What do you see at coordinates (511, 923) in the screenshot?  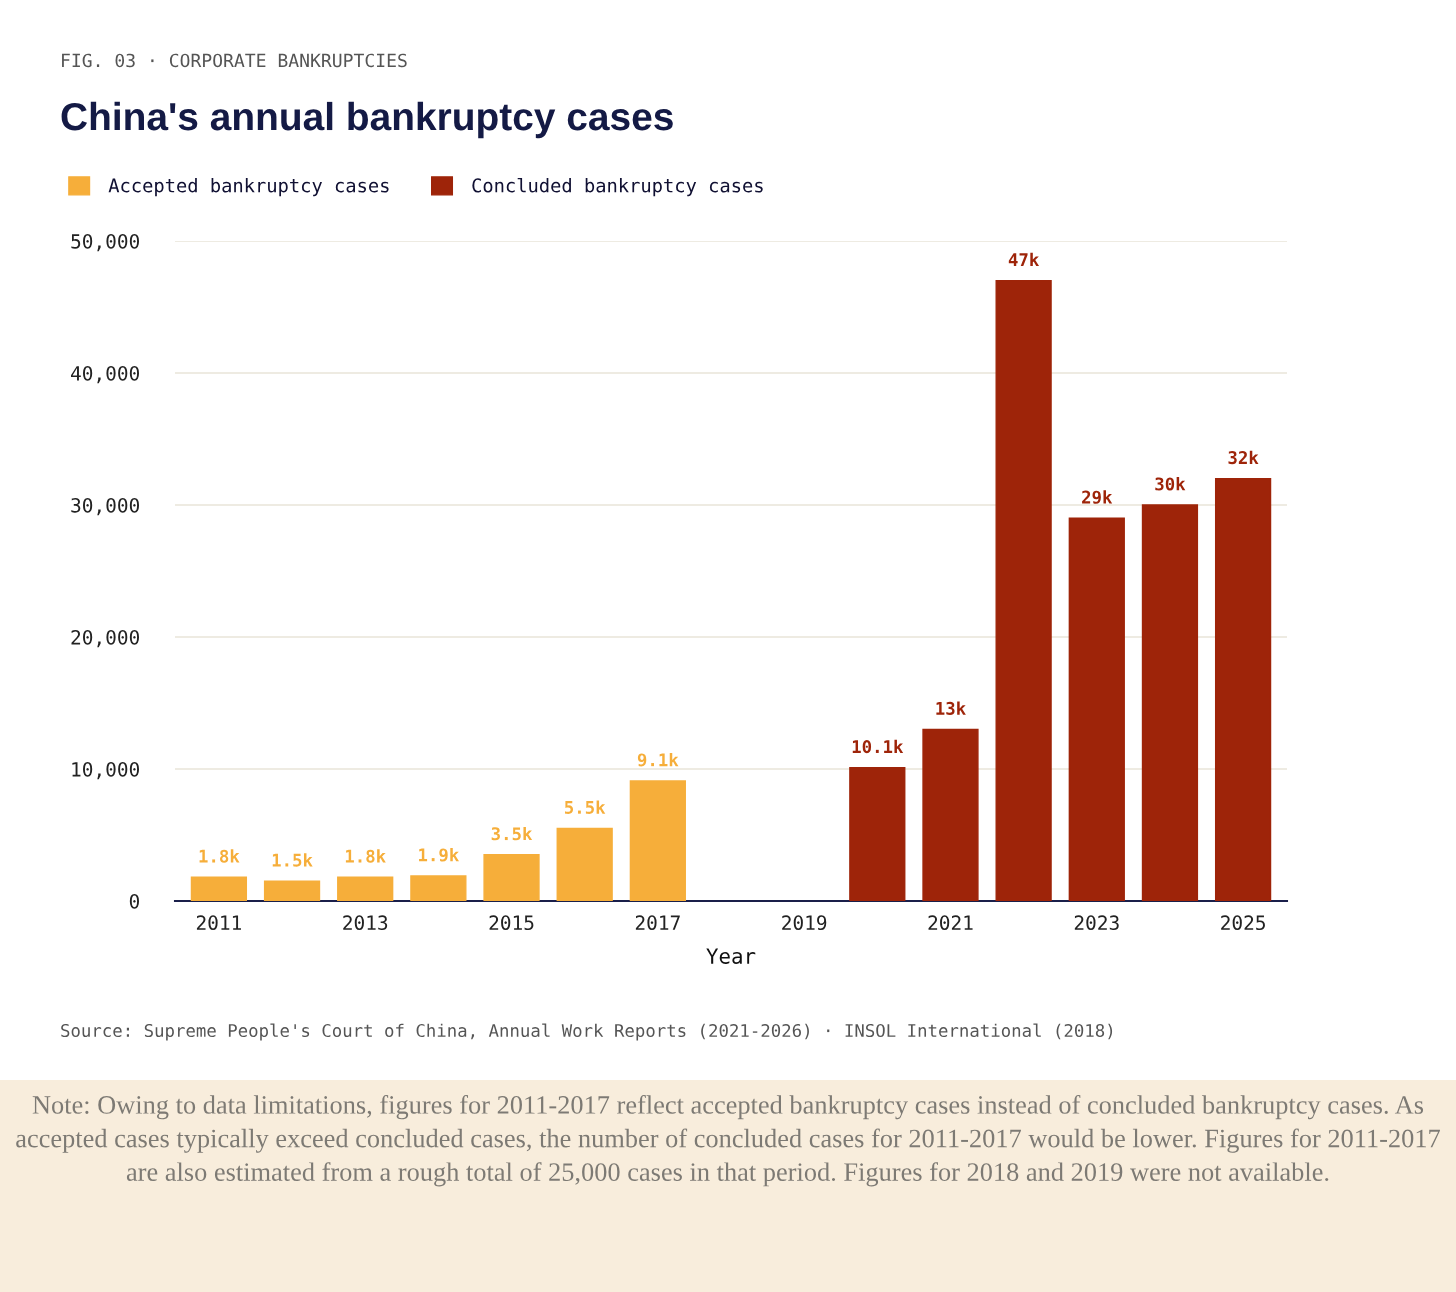 I see `x-tick-label: 2015` at bounding box center [511, 923].